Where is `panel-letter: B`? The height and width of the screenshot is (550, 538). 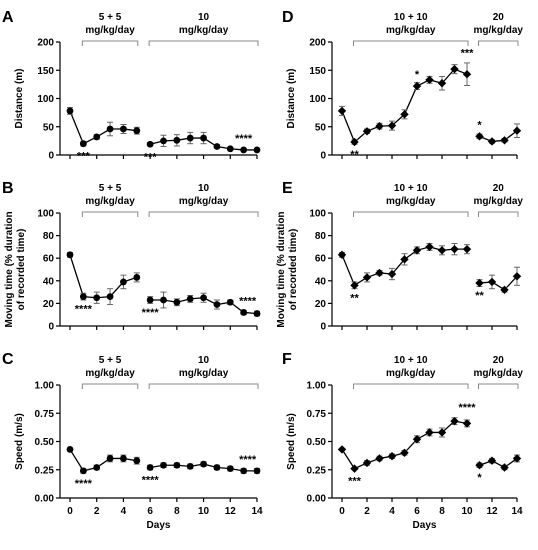 panel-letter: B is located at coordinates (8, 188).